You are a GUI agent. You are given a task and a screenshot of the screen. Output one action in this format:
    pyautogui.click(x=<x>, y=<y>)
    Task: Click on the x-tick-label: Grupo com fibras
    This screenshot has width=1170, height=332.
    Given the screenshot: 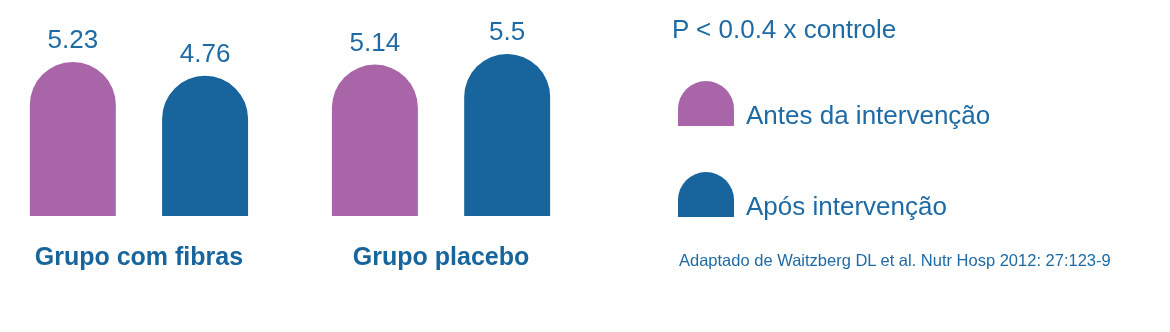 What is the action you would take?
    pyautogui.click(x=139, y=256)
    